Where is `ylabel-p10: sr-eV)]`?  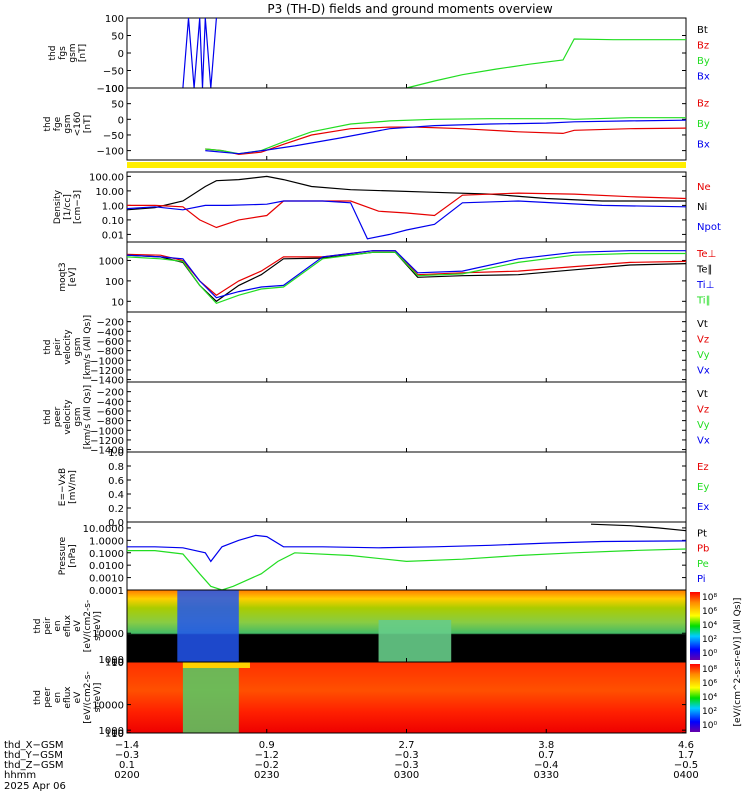 ylabel-p10: sr-eV)] is located at coordinates (98, 698).